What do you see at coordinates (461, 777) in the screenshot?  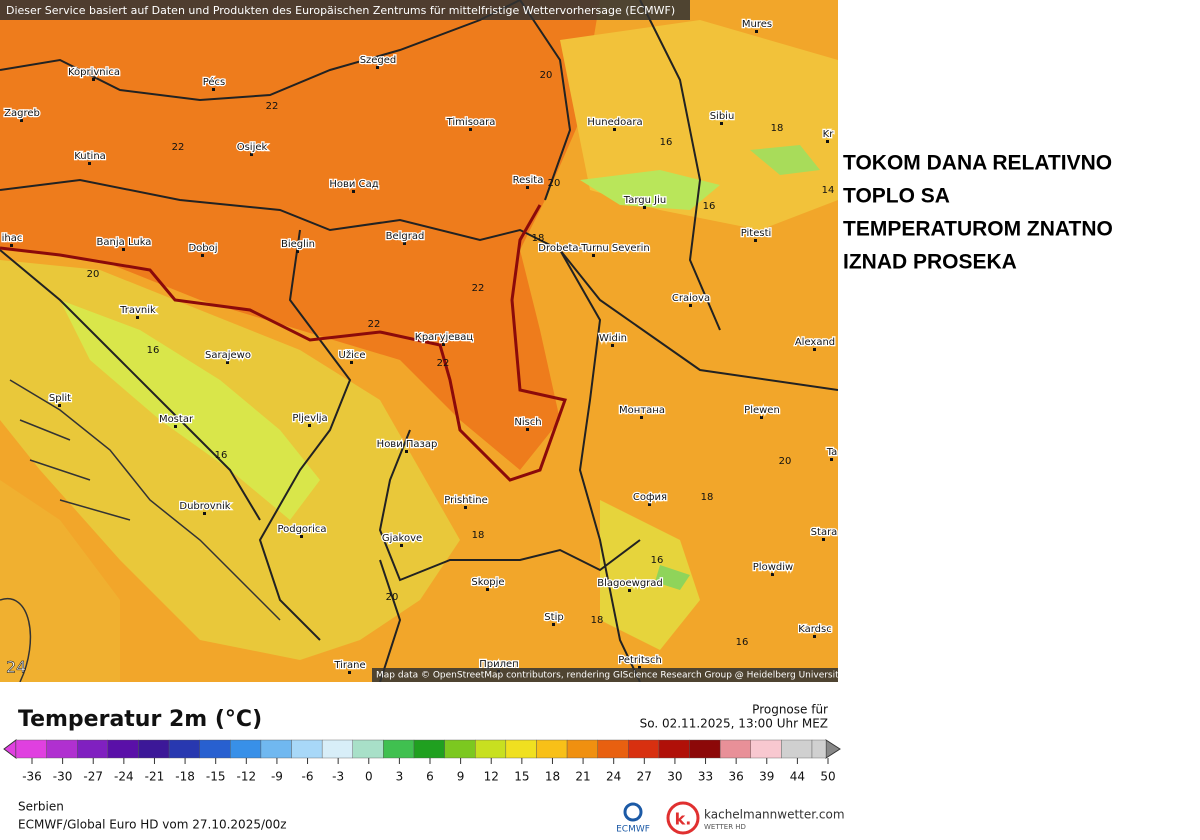 I see `legend-tick-label: 9` at bounding box center [461, 777].